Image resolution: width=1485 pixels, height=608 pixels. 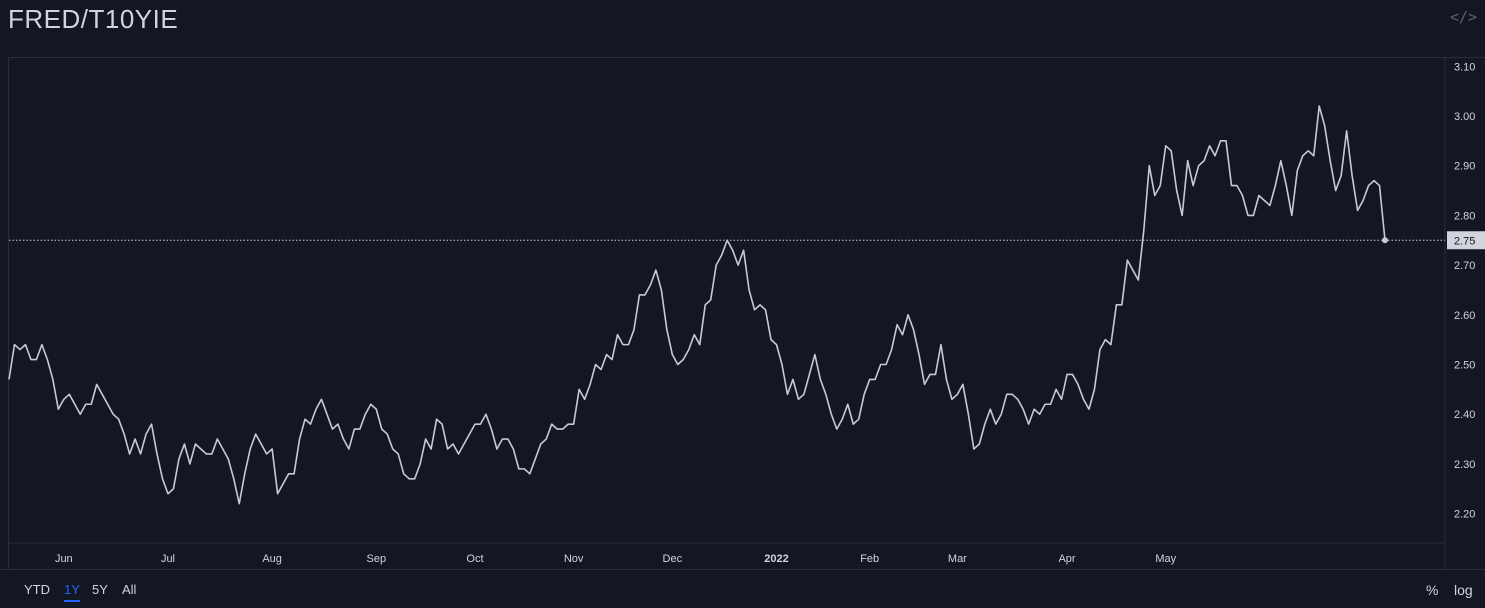 I want to click on range-5y-button: 5Y, so click(x=100, y=589).